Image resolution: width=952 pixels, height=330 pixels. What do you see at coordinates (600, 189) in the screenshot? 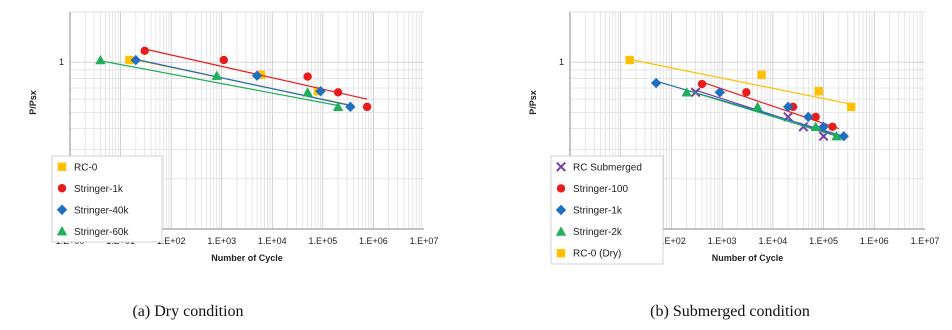
I see `legend-label: Stringer-100` at bounding box center [600, 189].